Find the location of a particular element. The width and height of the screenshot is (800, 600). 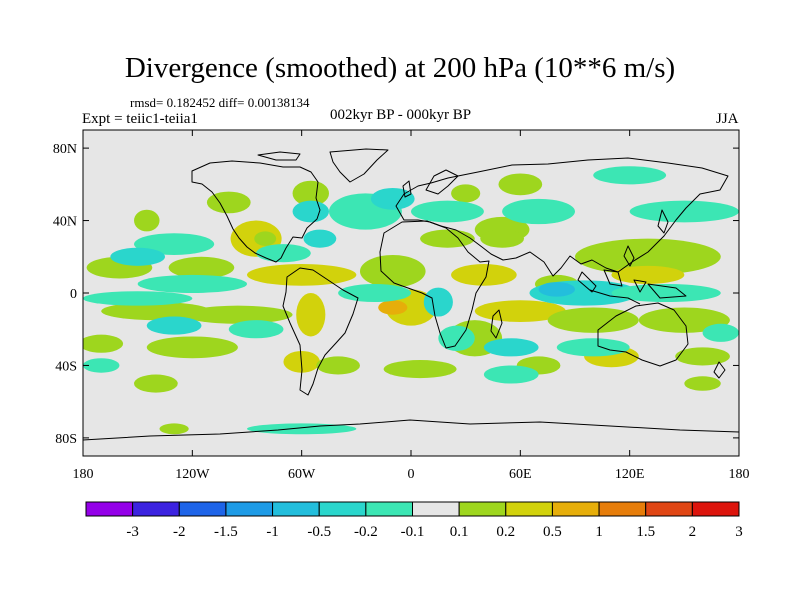

colorbar-label: -0.5 is located at coordinates (319, 532).